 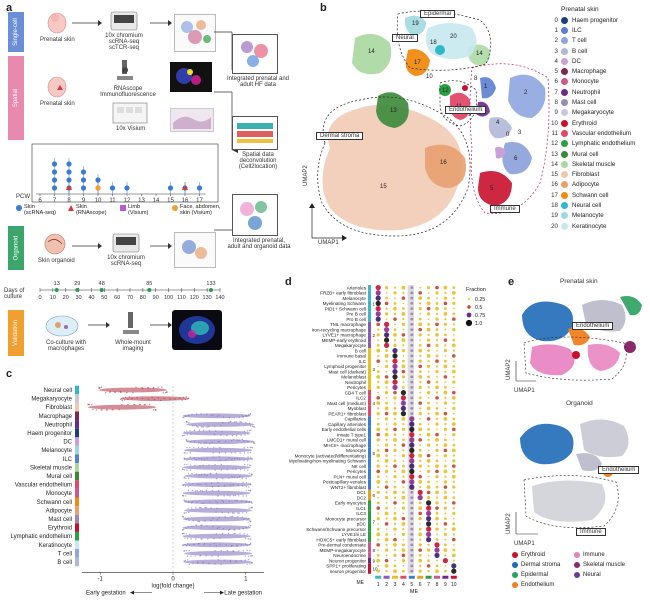 I want to click on row-label: Iron-recycling macrophage, so click(x=339, y=329).